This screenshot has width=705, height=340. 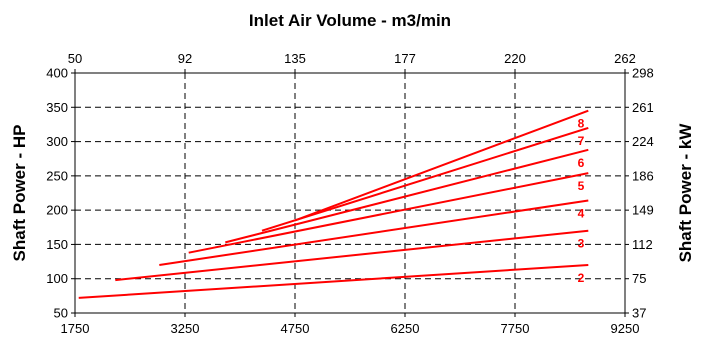 I want to click on bottom-x-tick-label: 1750, so click(x=75, y=328).